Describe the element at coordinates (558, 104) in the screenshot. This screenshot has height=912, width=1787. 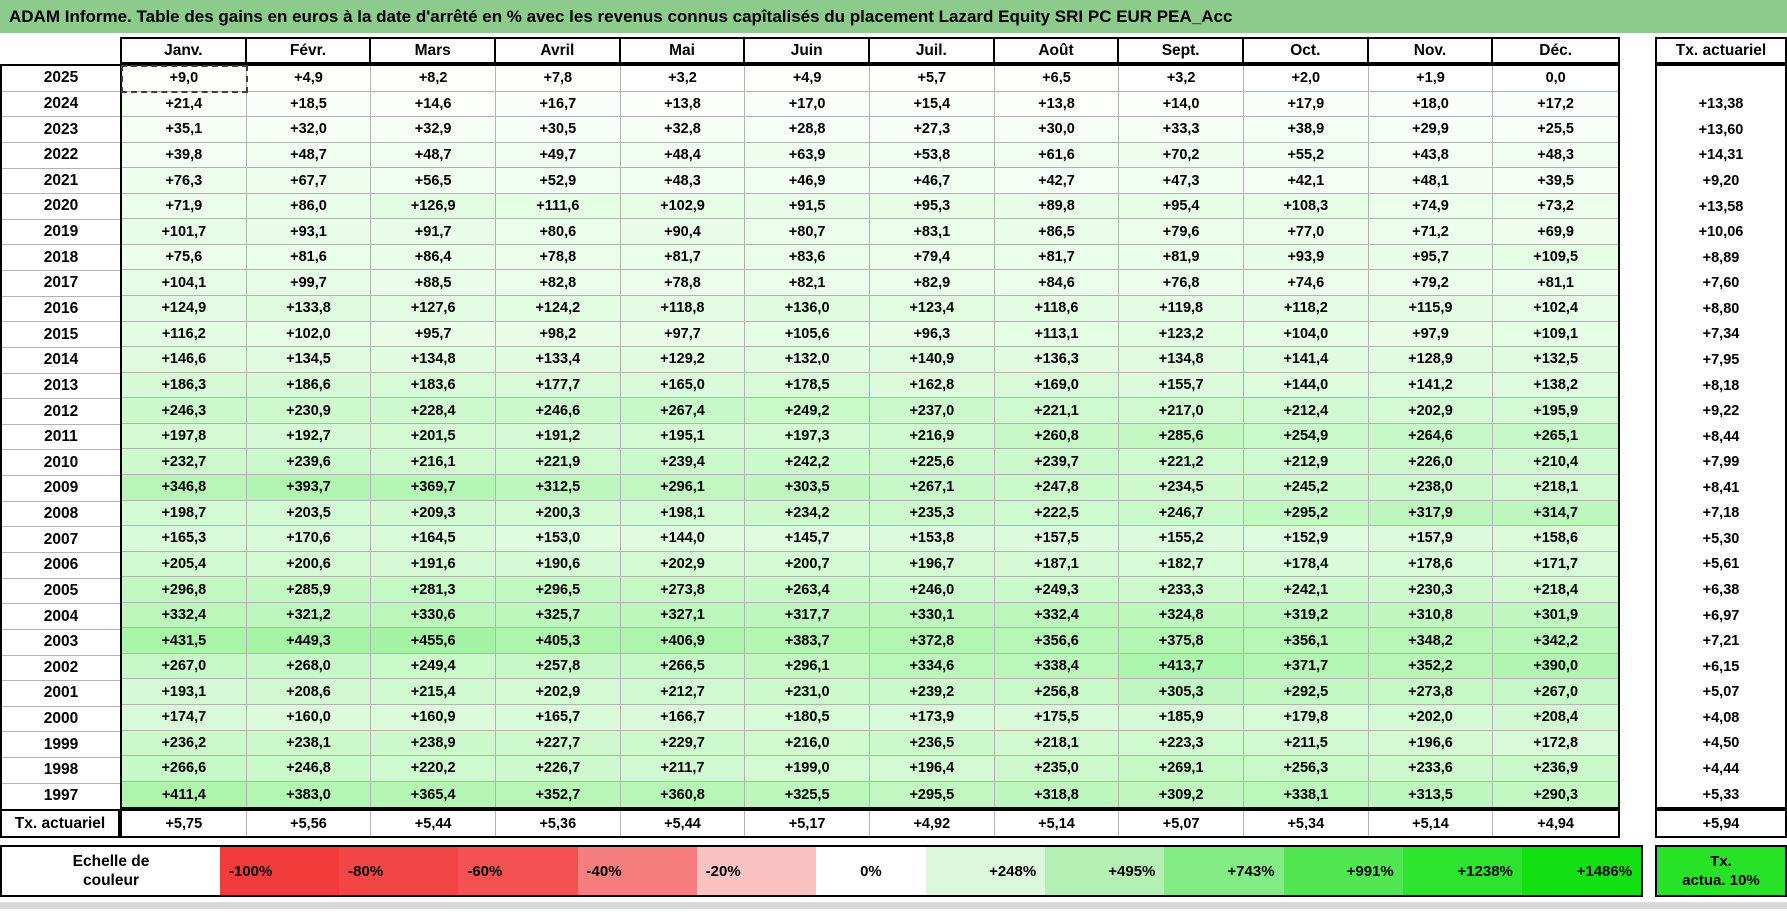
I see `gain-cell: +16,7` at that location.